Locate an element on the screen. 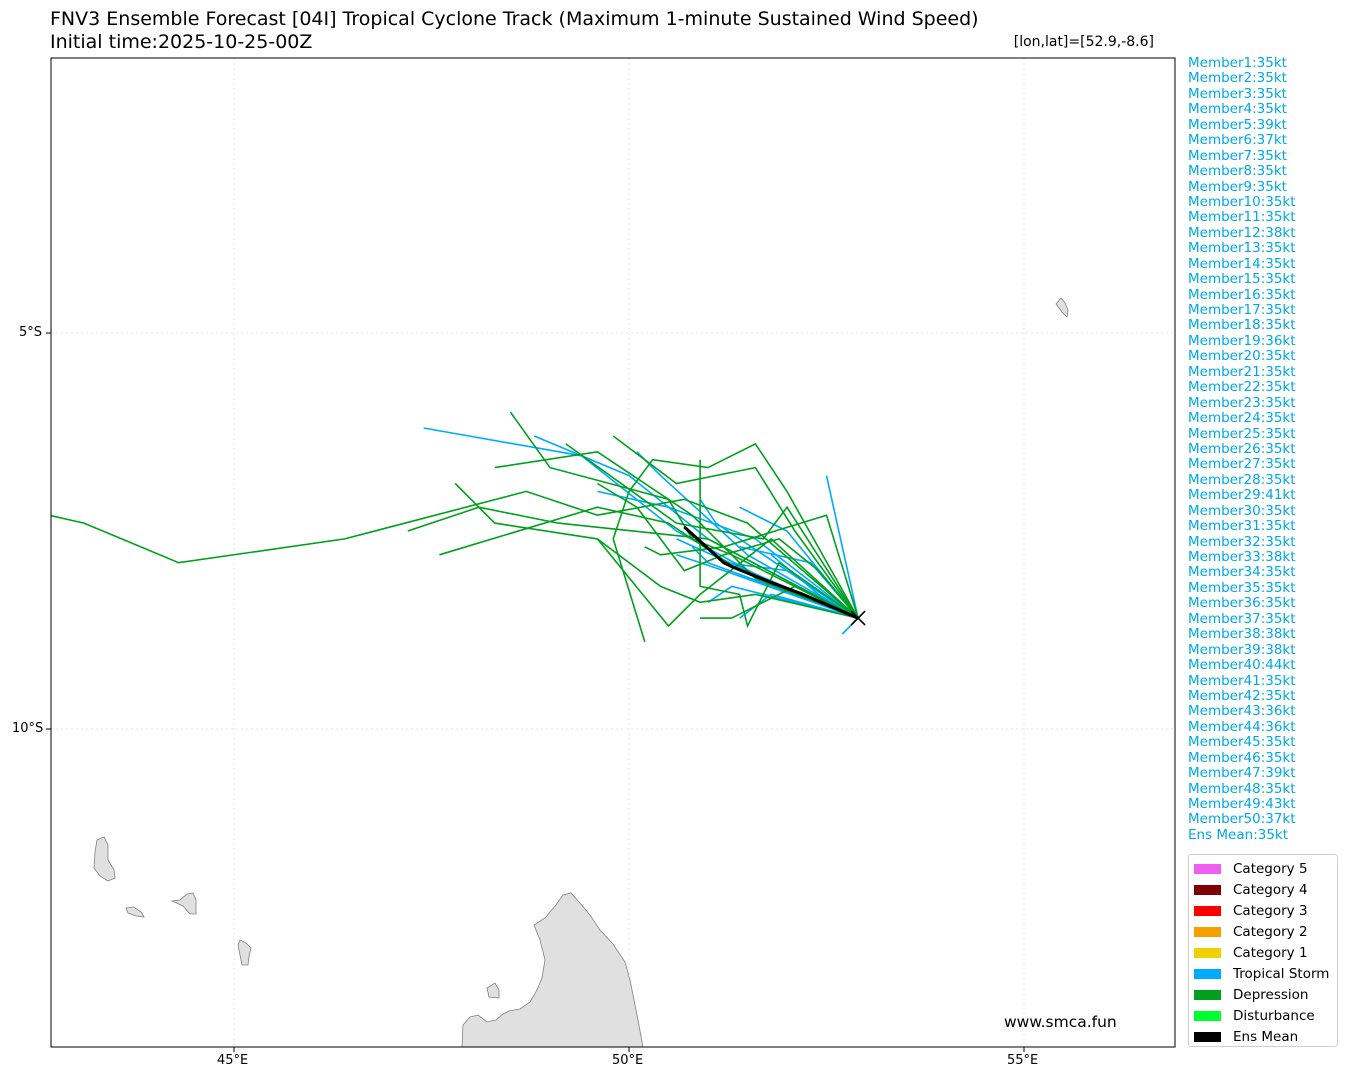  member-entry: Member28:35kt is located at coordinates (1242, 479).